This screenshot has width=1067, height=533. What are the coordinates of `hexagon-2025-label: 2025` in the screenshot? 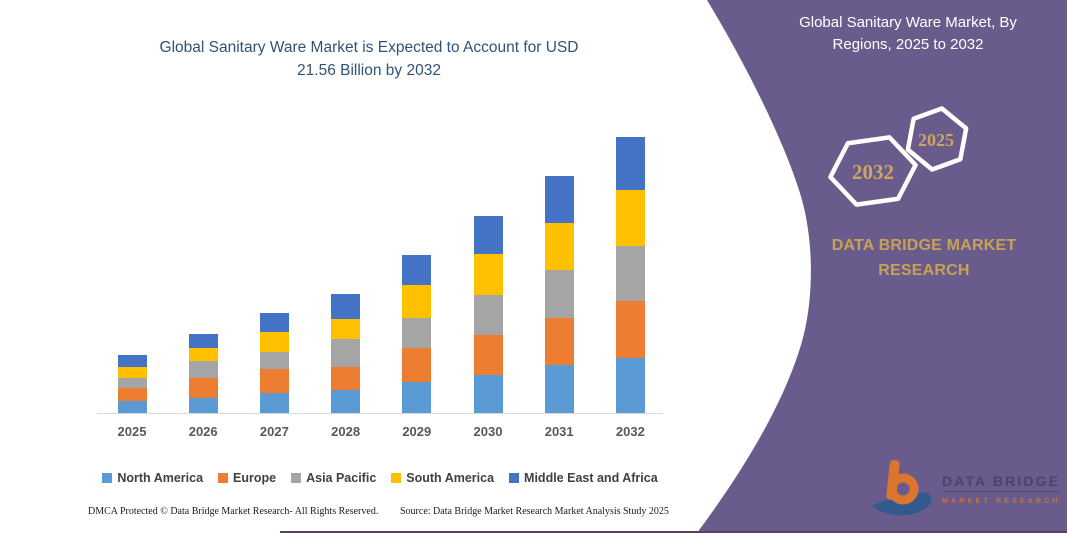 It's located at (936, 140).